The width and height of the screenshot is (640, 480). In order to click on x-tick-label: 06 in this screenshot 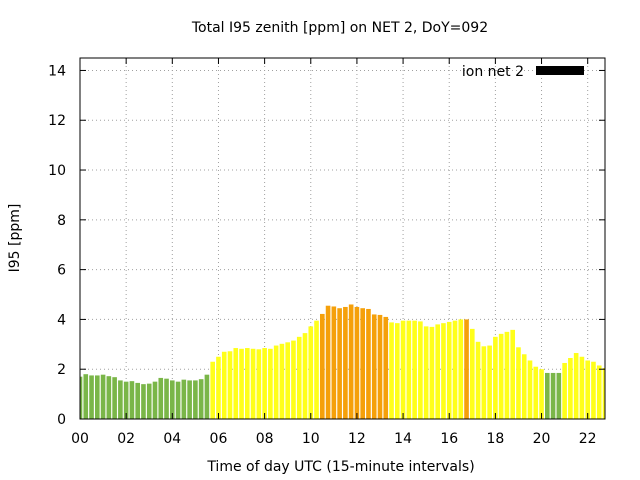, I will do `click(219, 439)`.